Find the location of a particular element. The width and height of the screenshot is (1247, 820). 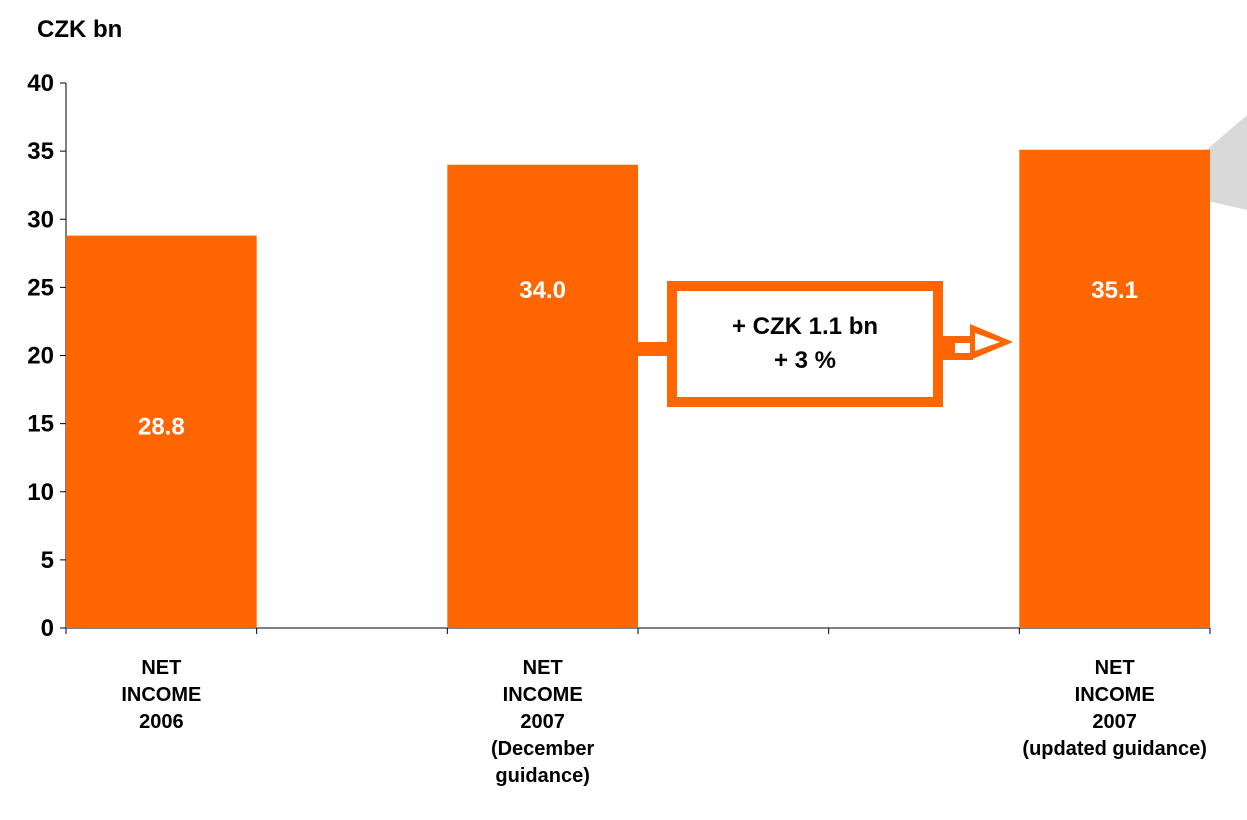

y-tick-label: 5 is located at coordinates (47, 560).